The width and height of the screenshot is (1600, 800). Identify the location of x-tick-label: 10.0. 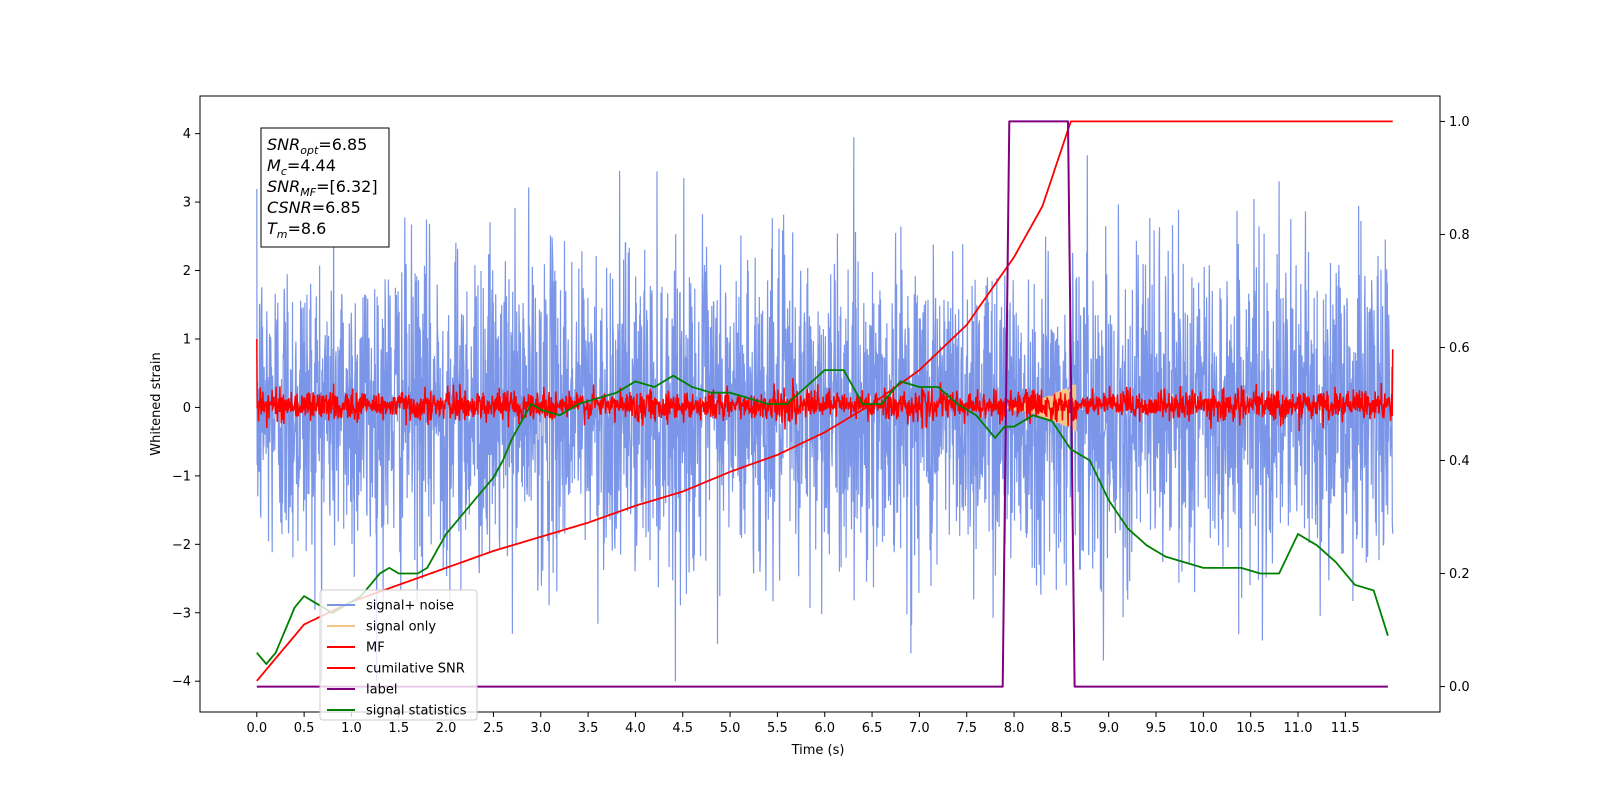
(1203, 728).